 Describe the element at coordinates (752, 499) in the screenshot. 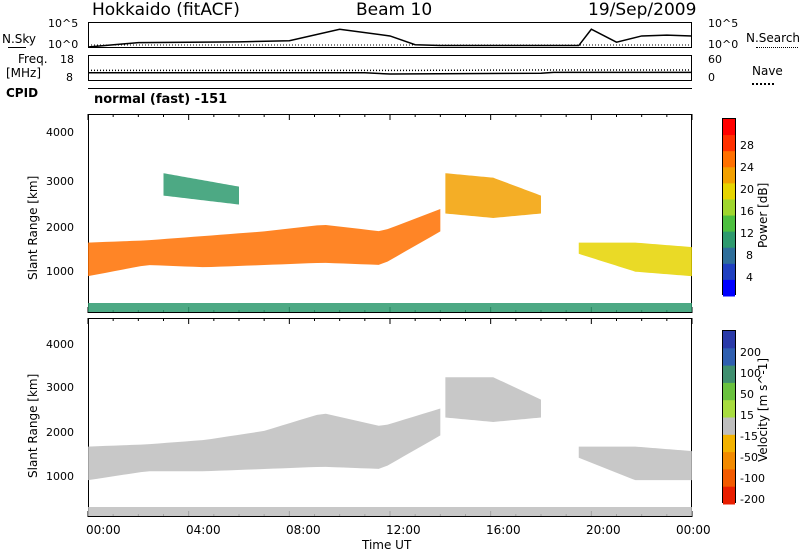

I see `velocity-cb-tick-m200: -200` at that location.